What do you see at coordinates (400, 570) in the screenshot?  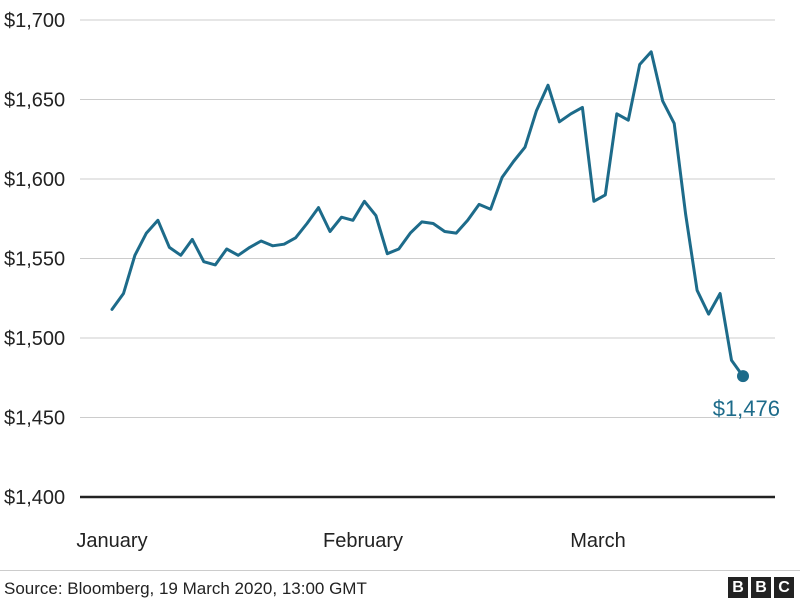 I see `footer-divider` at bounding box center [400, 570].